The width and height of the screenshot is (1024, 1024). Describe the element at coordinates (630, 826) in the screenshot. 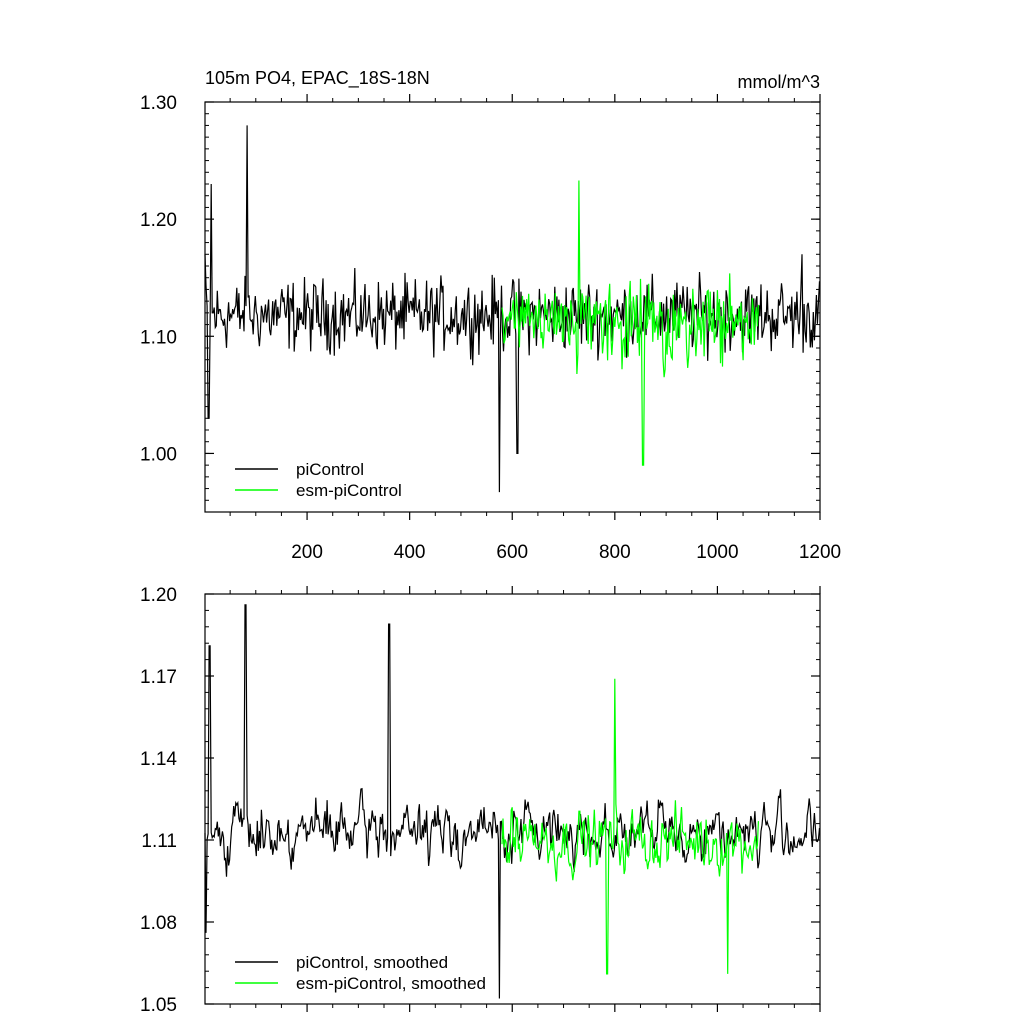

I see `series-line-esm-picontrol-smoothed` at that location.